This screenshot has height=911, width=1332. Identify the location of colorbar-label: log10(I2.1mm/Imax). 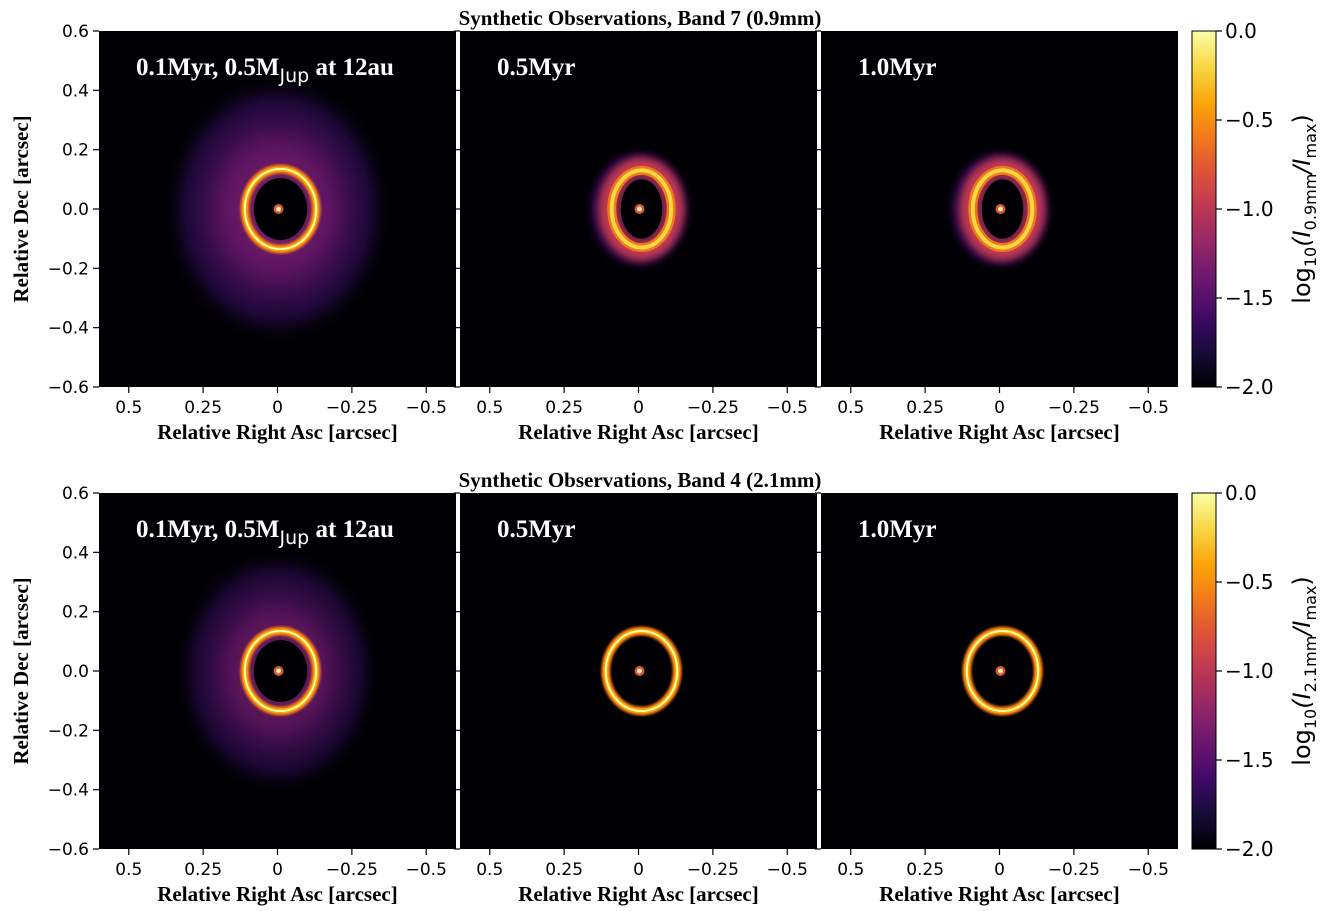
(1304, 670).